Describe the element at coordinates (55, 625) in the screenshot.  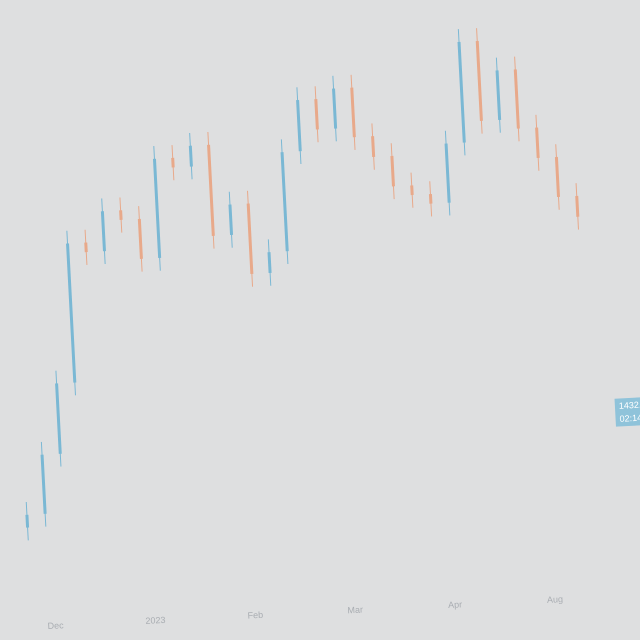
I see `x-tick-label: Dec` at that location.